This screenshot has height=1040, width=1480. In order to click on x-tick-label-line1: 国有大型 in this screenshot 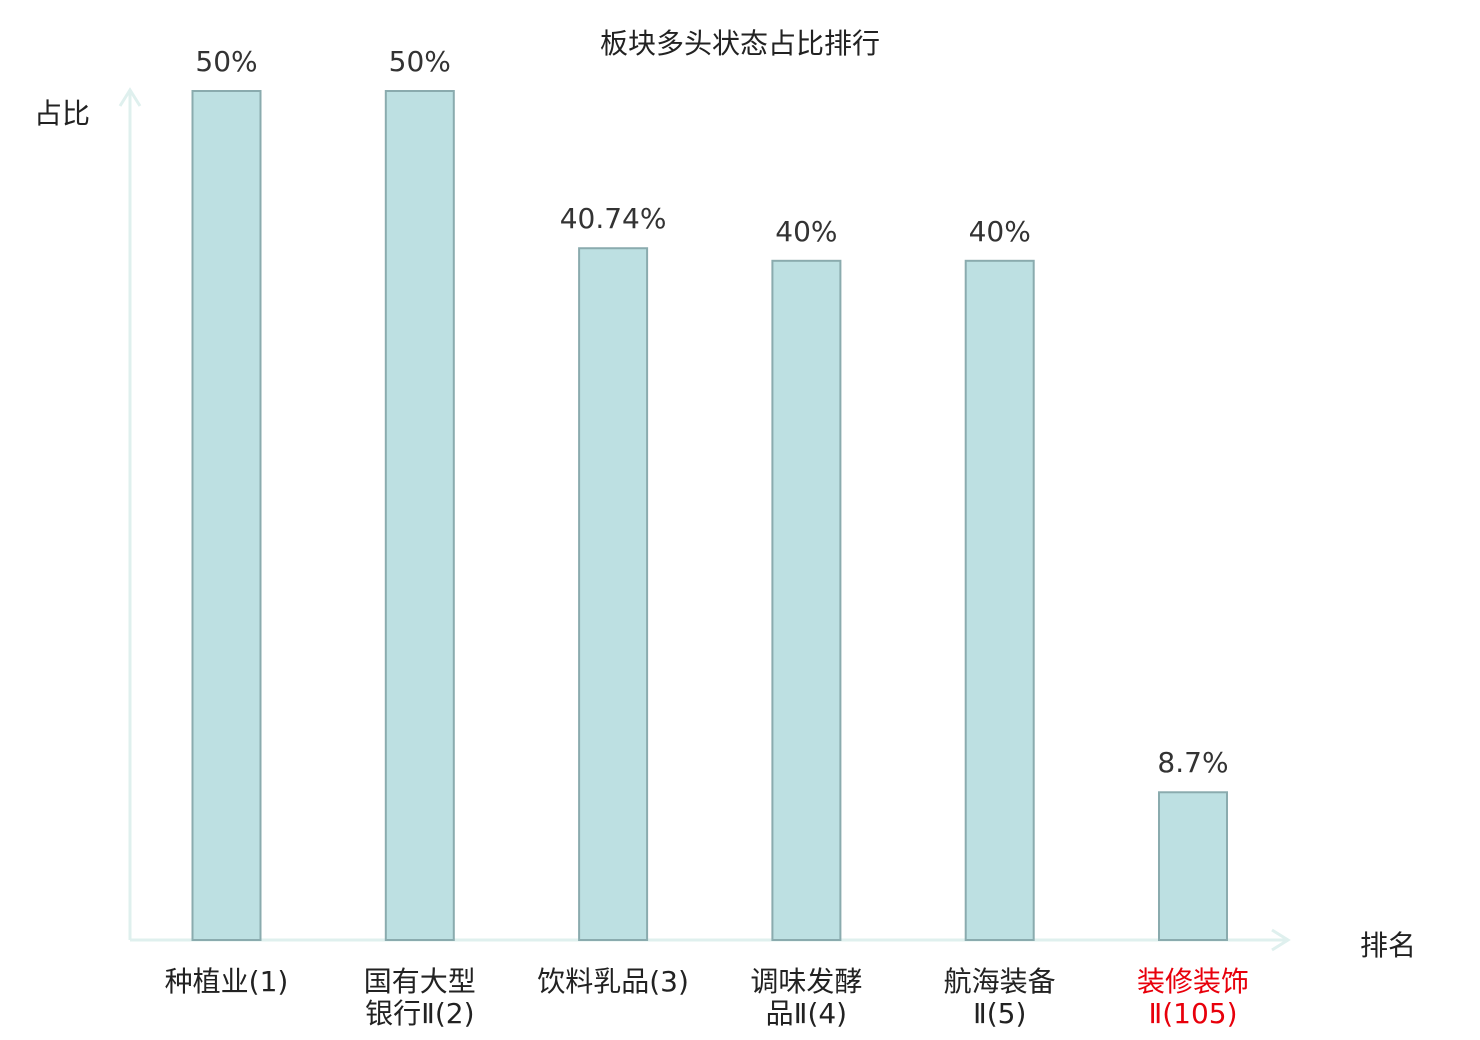, I will do `click(419, 981)`.